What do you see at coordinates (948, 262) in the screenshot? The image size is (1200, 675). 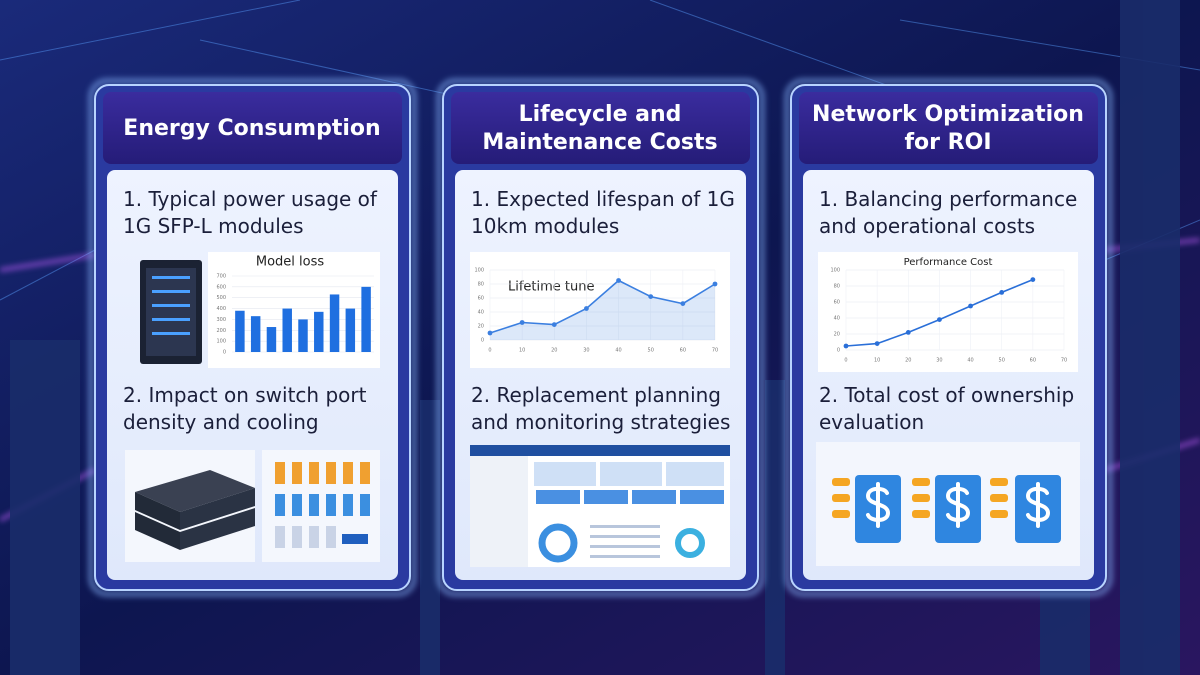 I see `chart-title: Performance Cost` at bounding box center [948, 262].